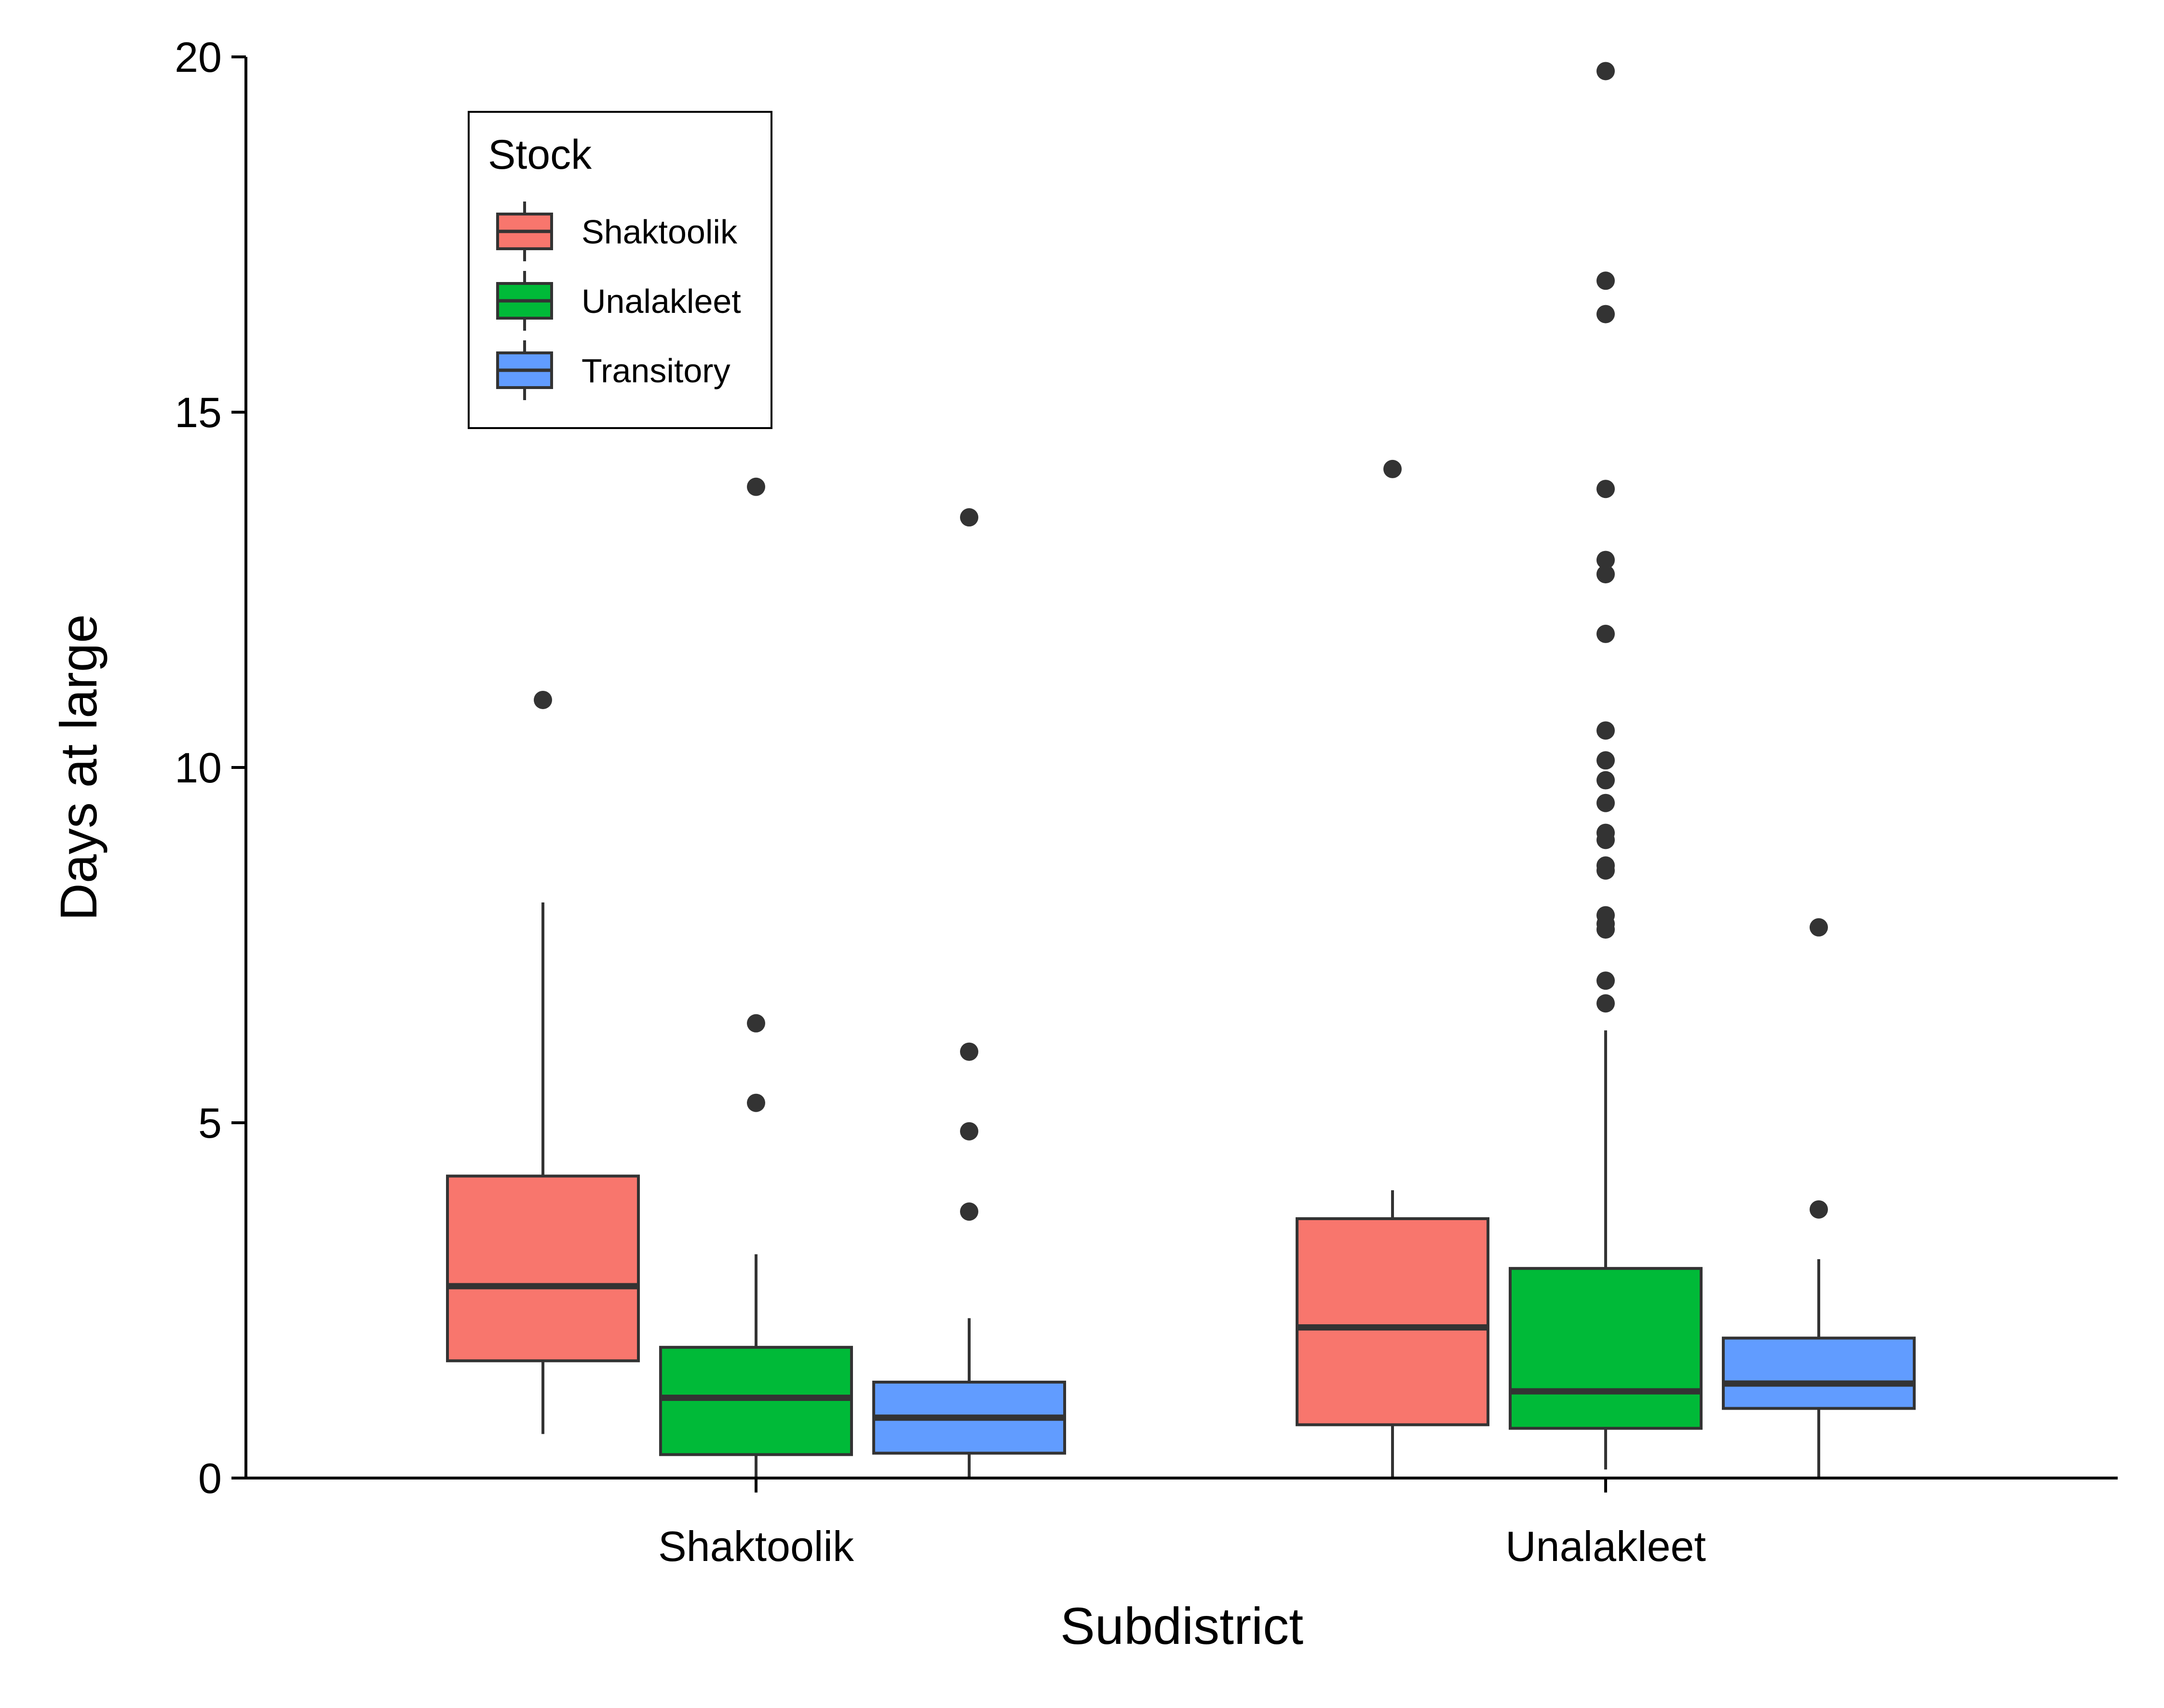 Image resolution: width=2164 pixels, height=1708 pixels. I want to click on legend-keys: Shaktoolik Unalakleet Transitory, so click(618, 301).